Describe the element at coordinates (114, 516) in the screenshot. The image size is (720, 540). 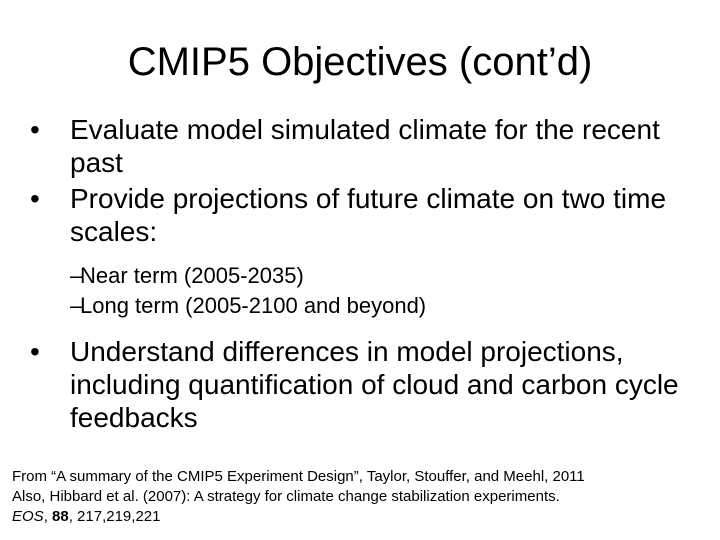
I see `journal-pages: , 217,219,221` at that location.